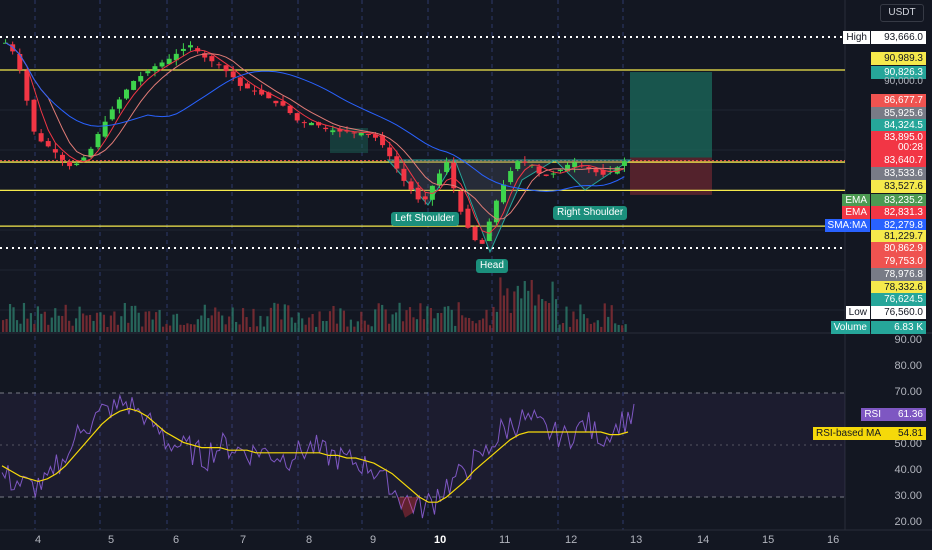  What do you see at coordinates (898, 274) in the screenshot?
I see `price-badge: 78,976.8` at bounding box center [898, 274].